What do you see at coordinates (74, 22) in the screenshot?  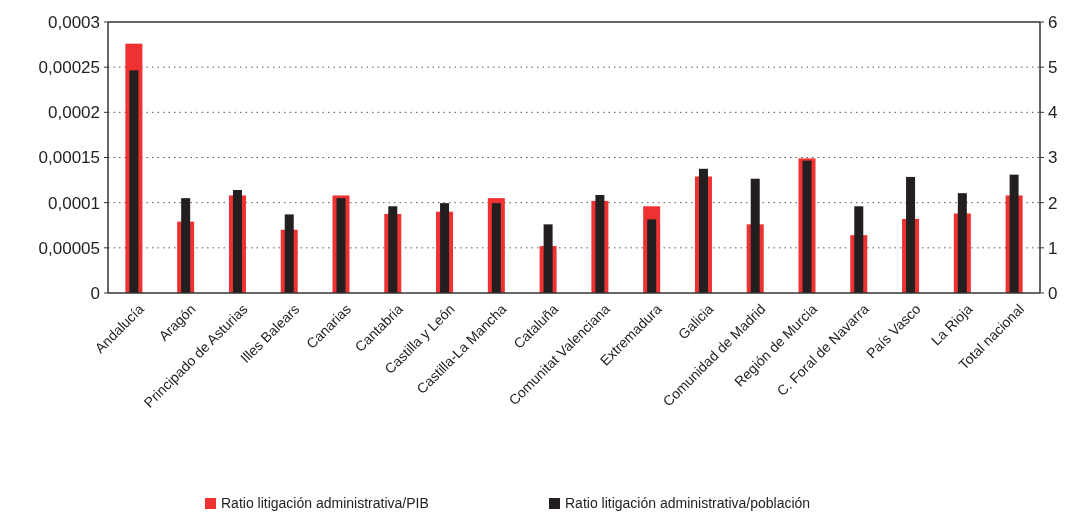 I see `y-tick-label: 0,0003` at bounding box center [74, 22].